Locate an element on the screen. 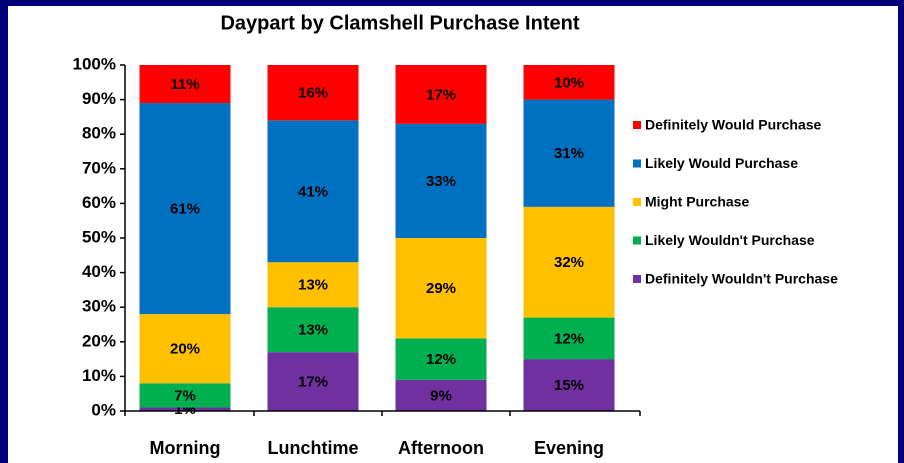 This screenshot has height=463, width=904. data-label: 9% is located at coordinates (441, 395).